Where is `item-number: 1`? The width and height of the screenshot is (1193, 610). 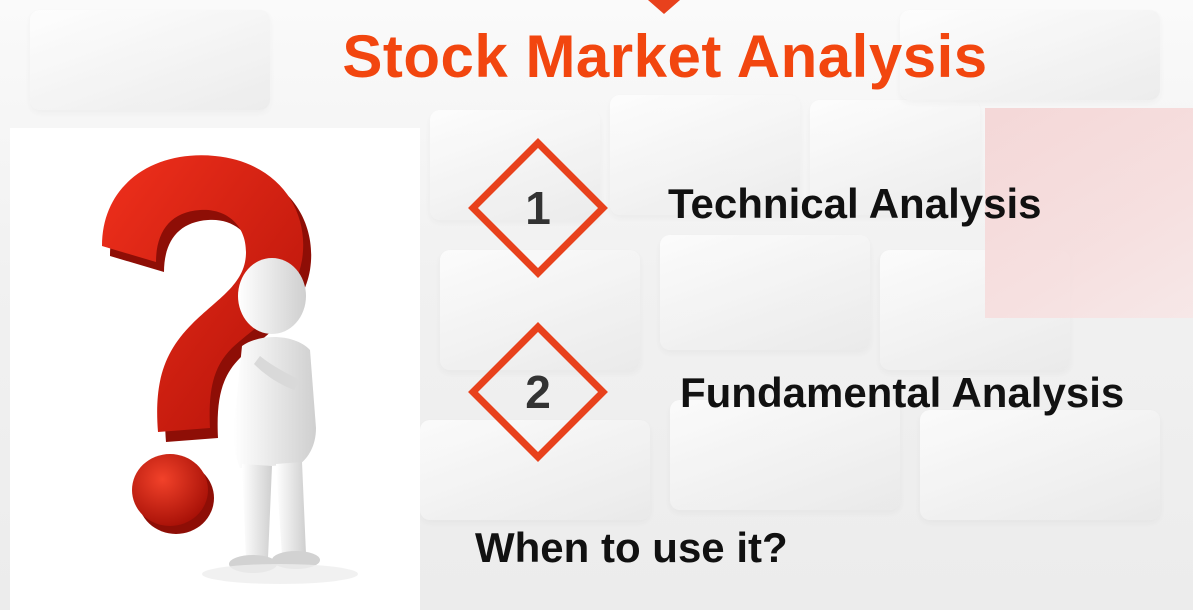
item-number: 1 is located at coordinates (538, 208).